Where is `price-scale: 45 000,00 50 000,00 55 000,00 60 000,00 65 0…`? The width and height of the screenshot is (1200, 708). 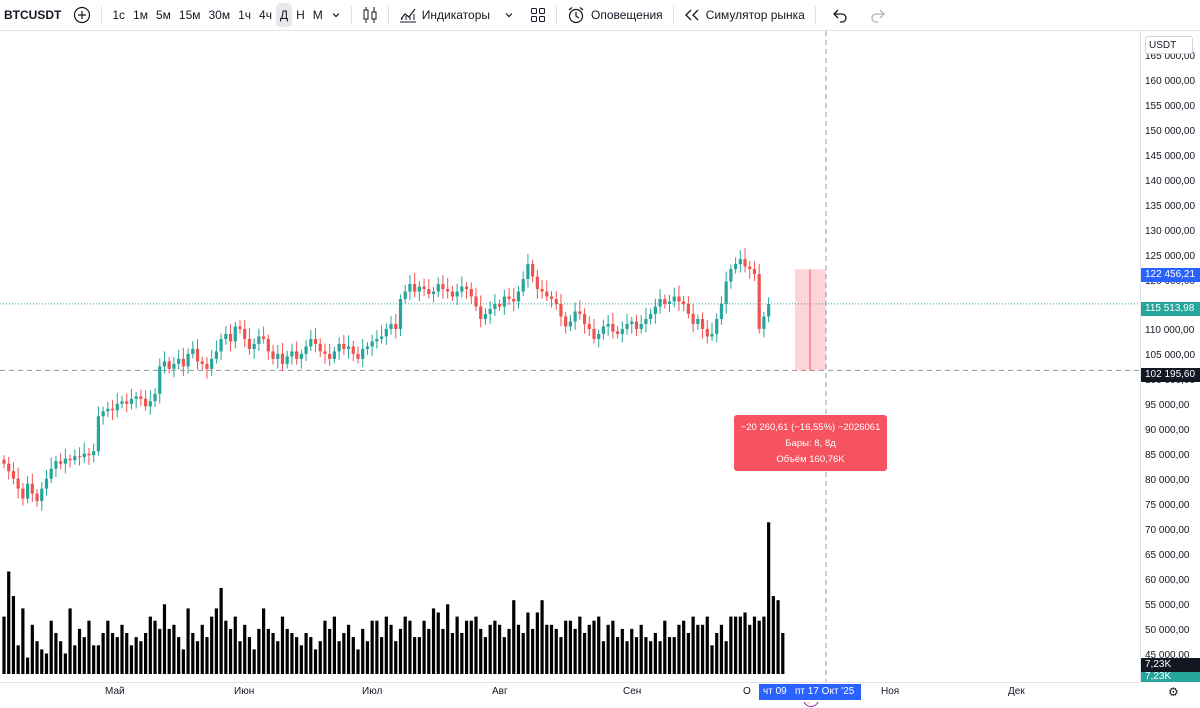 price-scale: 45 000,00 50 000,00 55 000,00 60 000,00 65 0… is located at coordinates (1170, 356).